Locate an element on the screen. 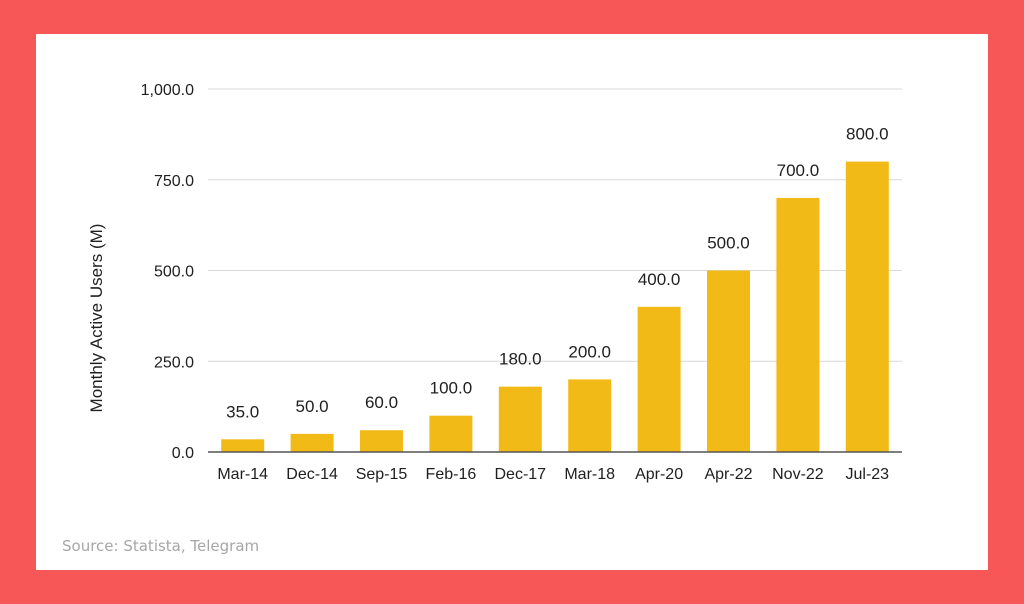 This screenshot has width=1024, height=604. y-tick-label: 1,000.0 is located at coordinates (167, 90).